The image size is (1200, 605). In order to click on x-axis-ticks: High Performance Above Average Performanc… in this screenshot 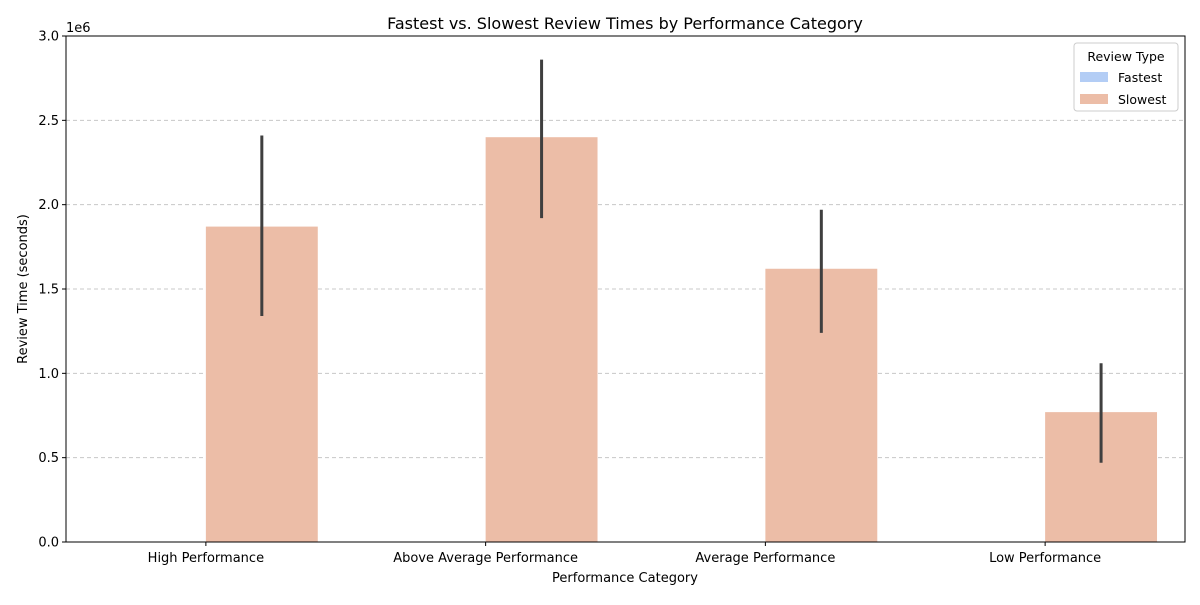, I will do `click(624, 554)`.